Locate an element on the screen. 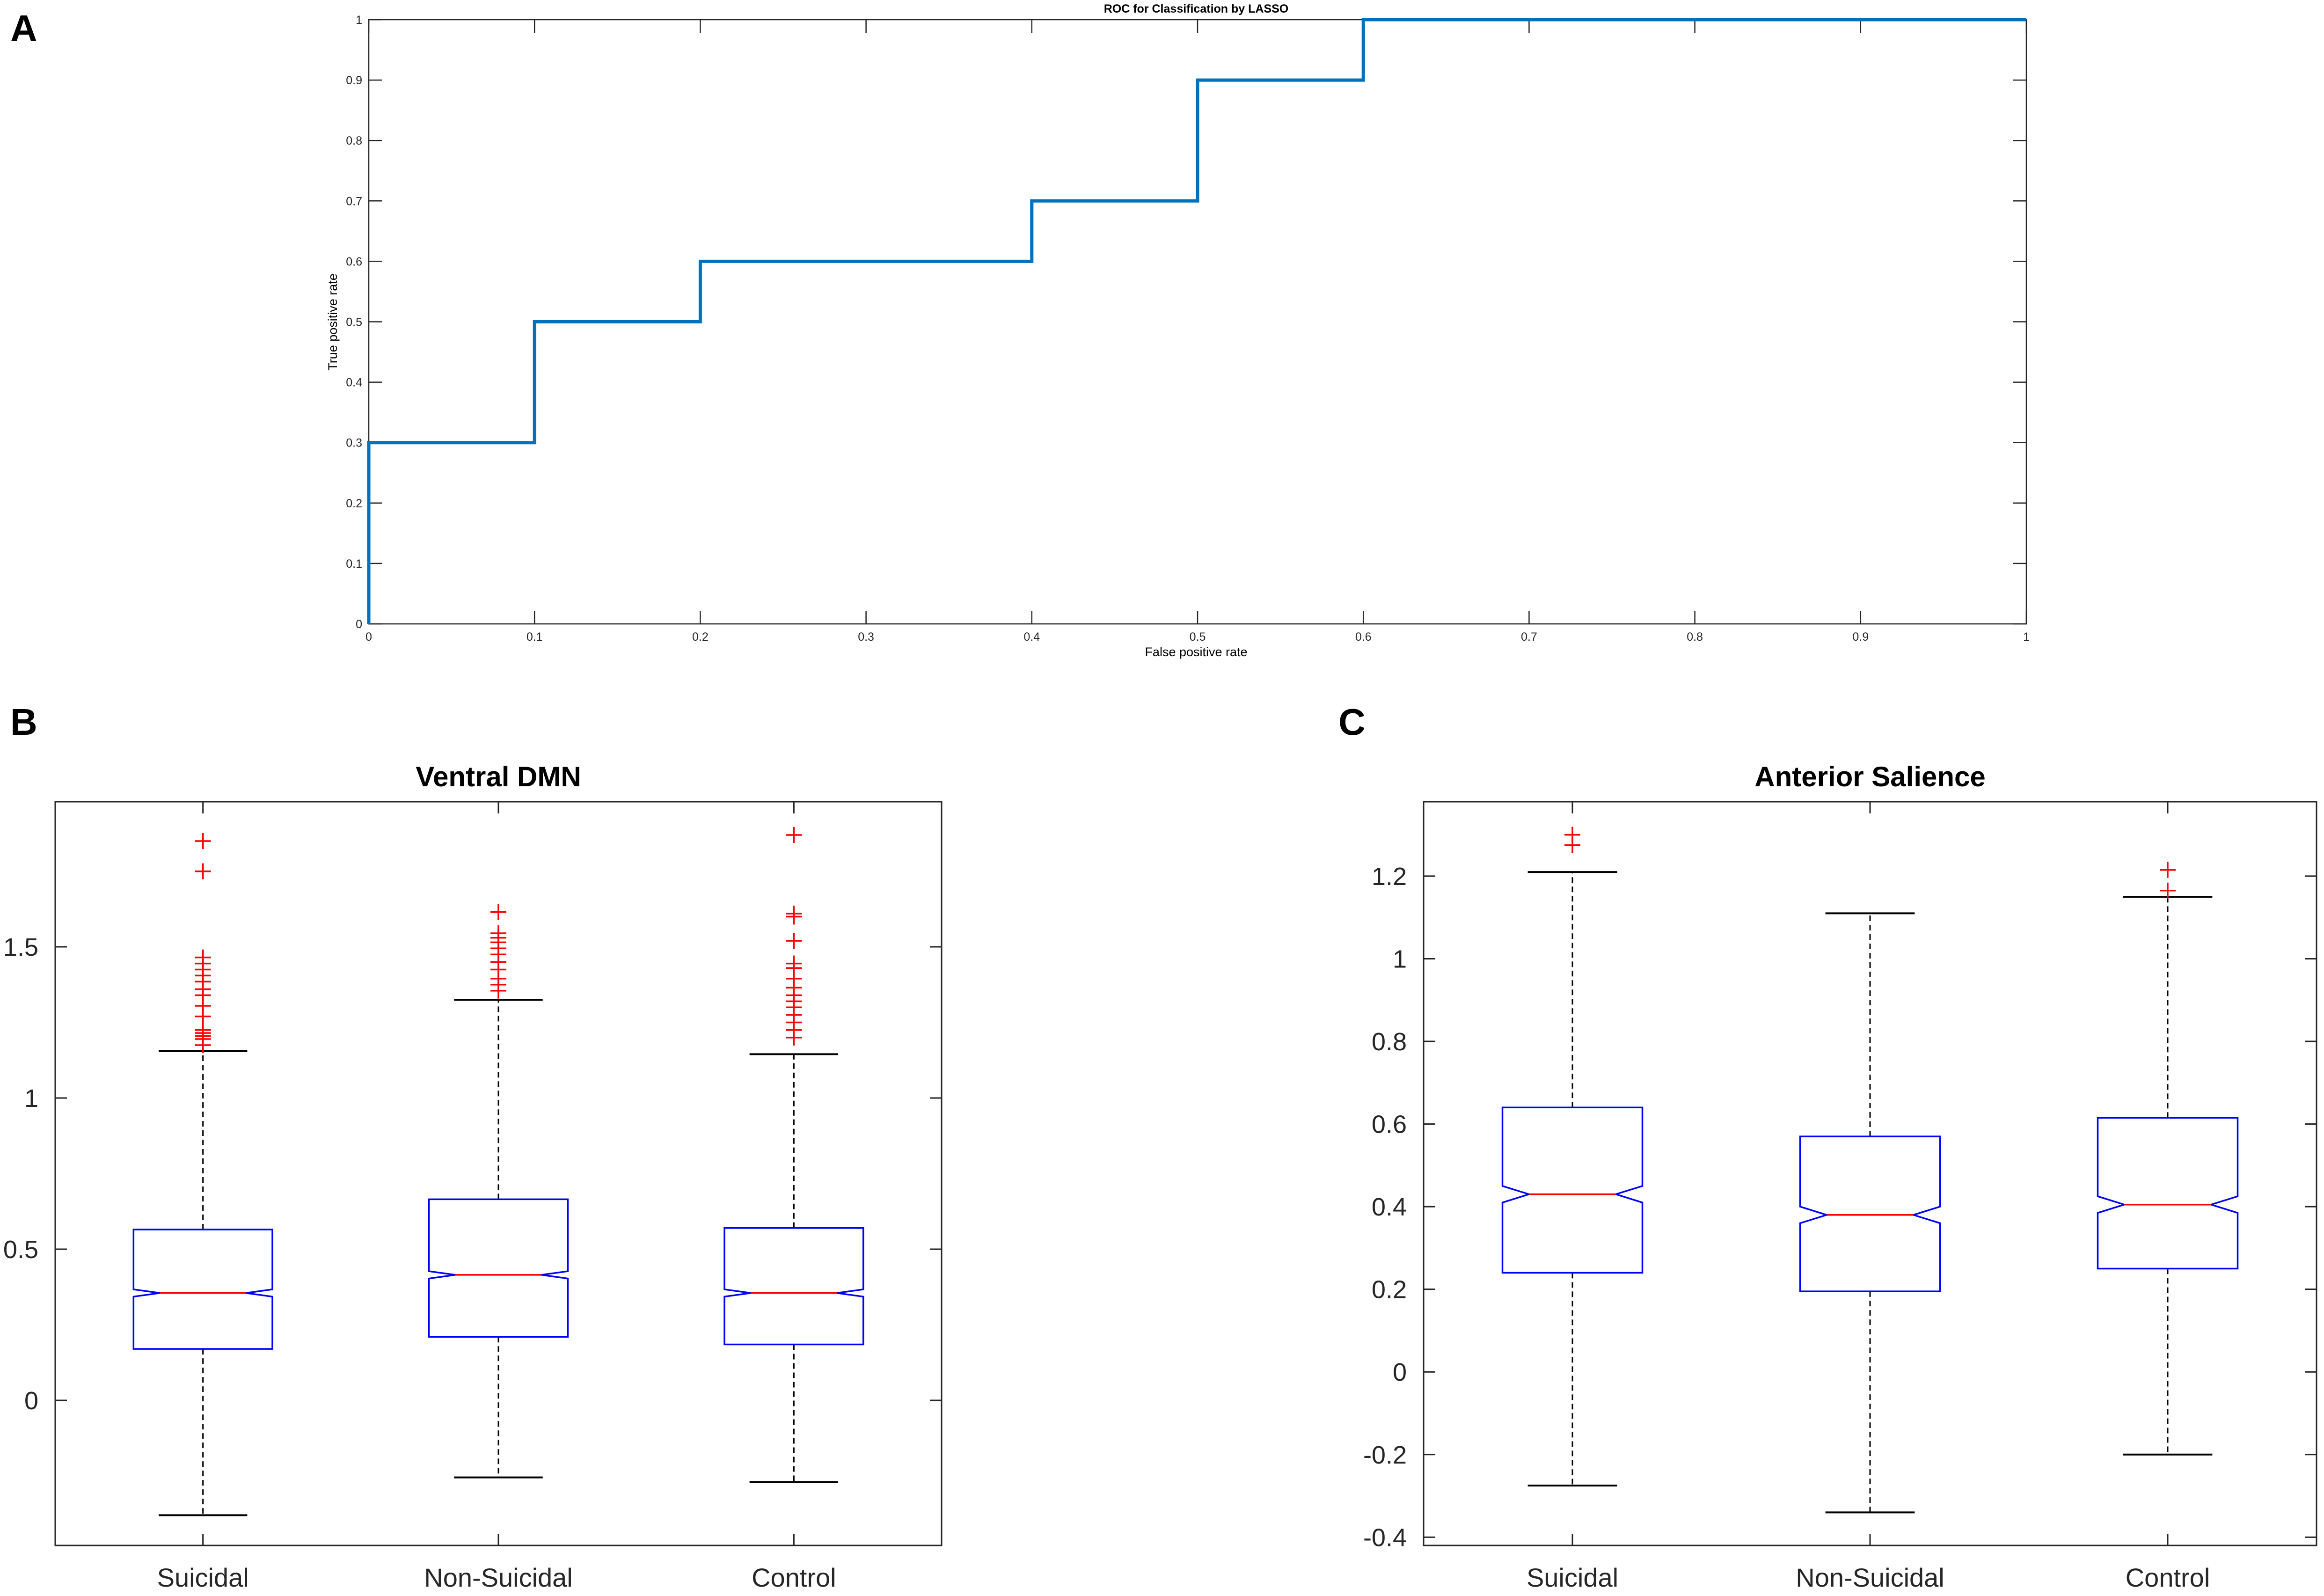 Image resolution: width=2324 pixels, height=1596 pixels. ventral-dmn-x-tick-label: Suicidal is located at coordinates (203, 1577).